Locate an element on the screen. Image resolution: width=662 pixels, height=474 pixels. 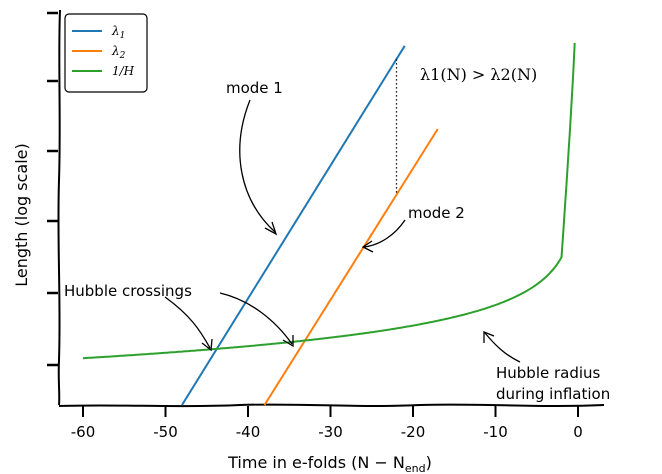
hubble-radius-label-line2: during inflation is located at coordinates (553, 394).